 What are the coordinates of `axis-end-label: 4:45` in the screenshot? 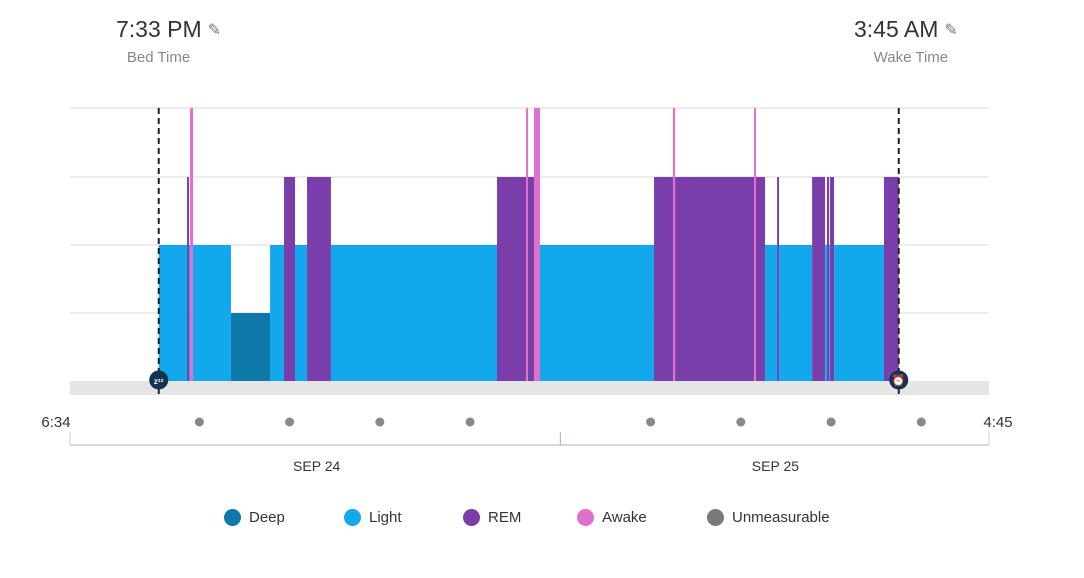 It's located at (997, 422).